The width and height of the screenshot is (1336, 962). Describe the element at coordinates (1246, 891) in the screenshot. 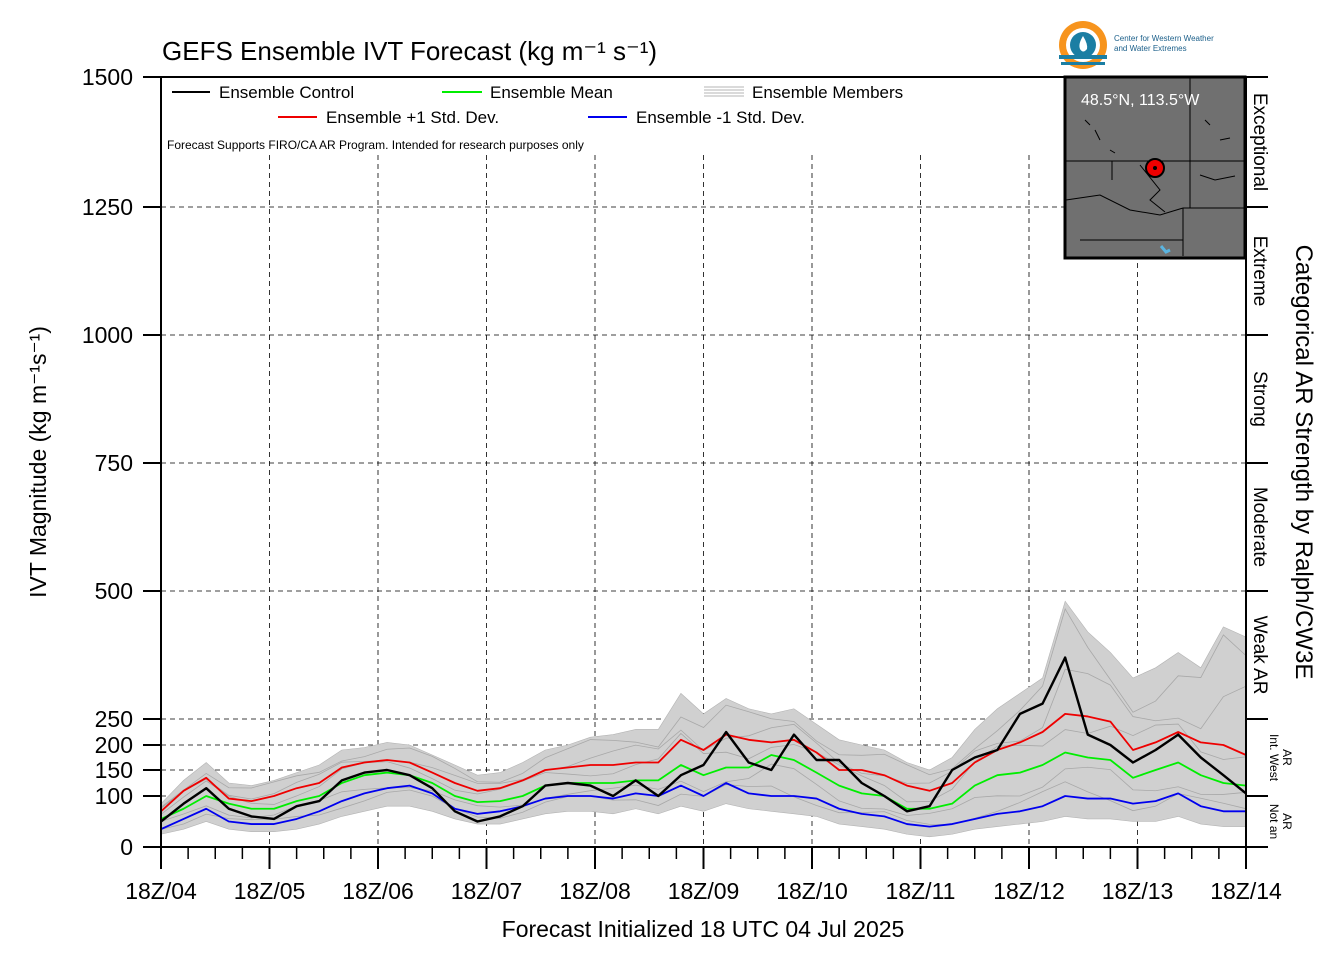

I see `x-tick-label: 18Z/14` at that location.